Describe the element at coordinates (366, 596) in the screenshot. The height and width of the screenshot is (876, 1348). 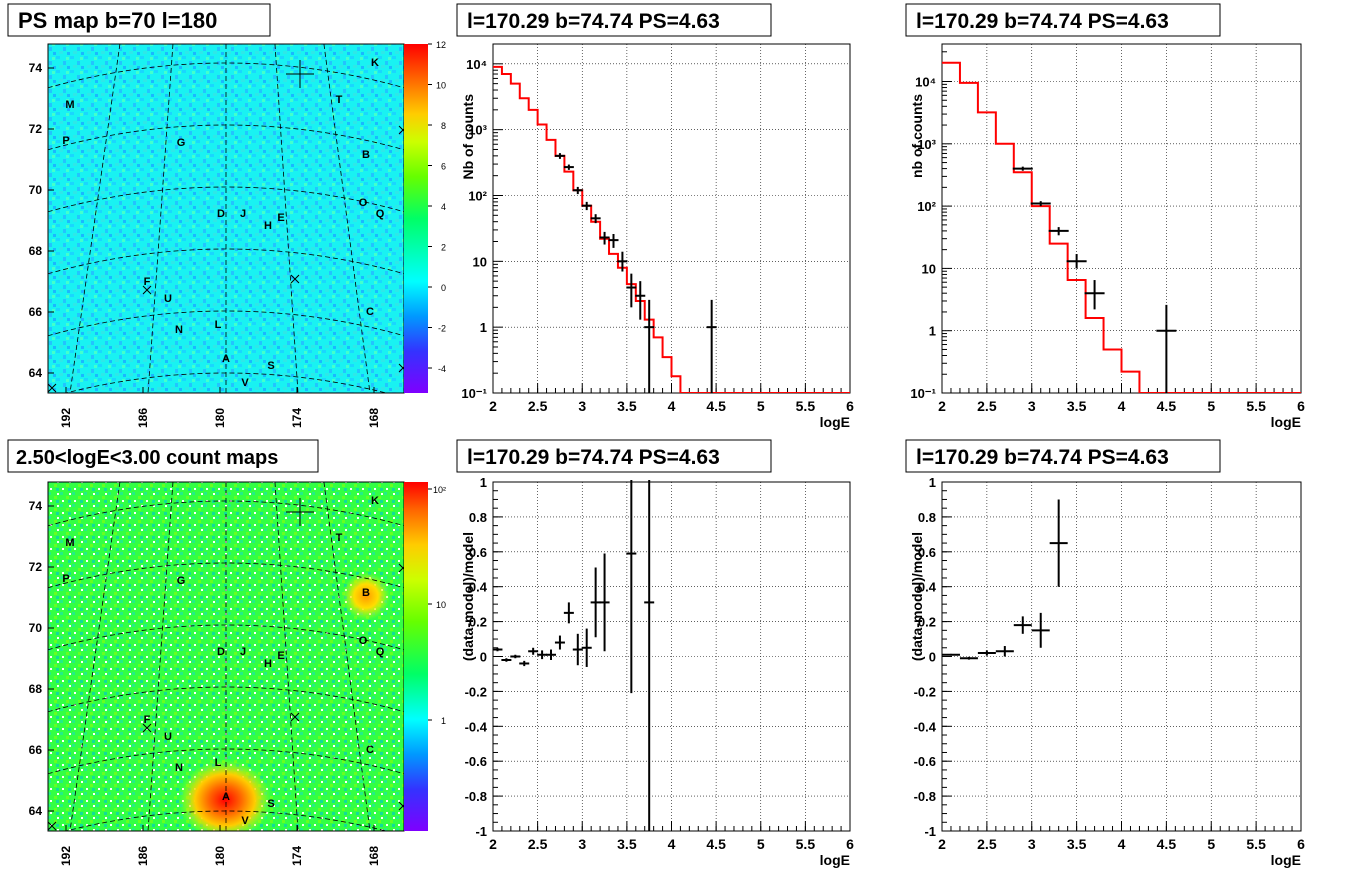
I see `source-b-glow` at that location.